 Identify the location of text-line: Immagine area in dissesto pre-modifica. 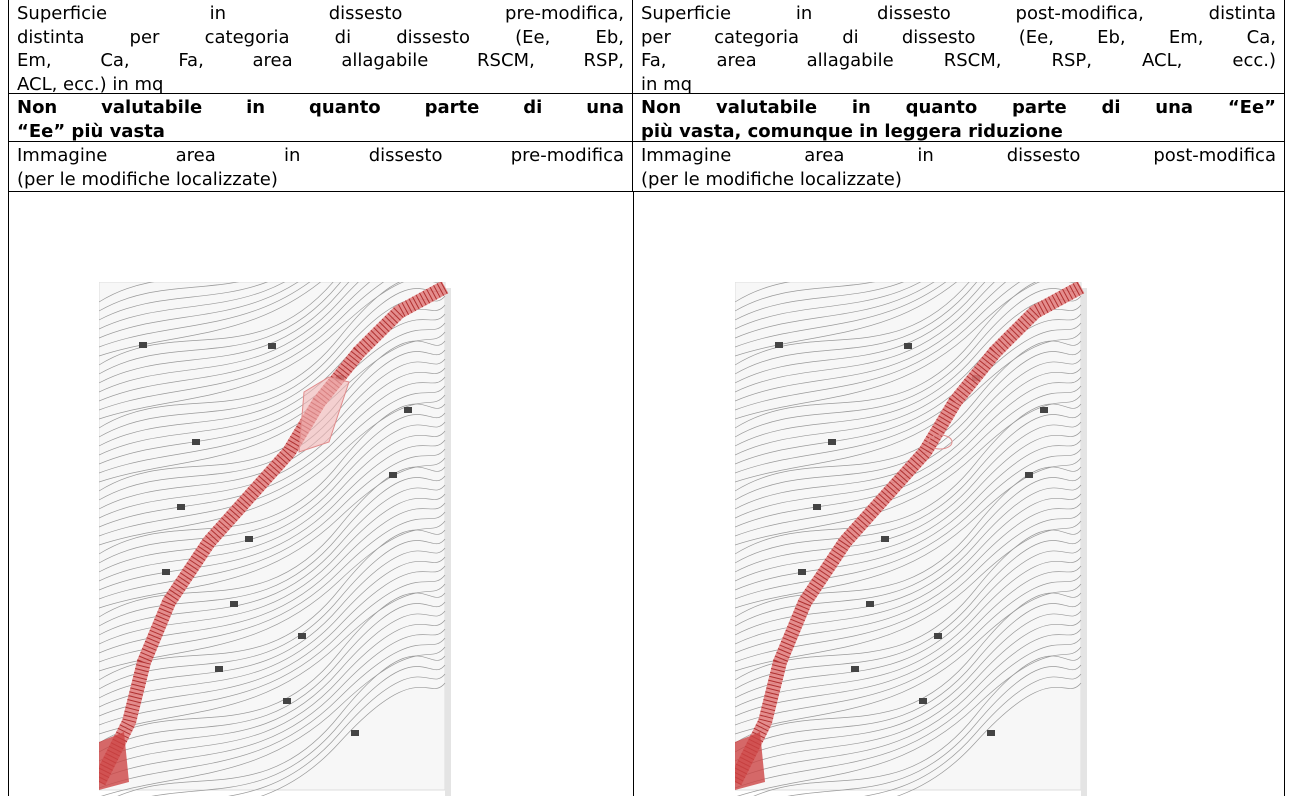
(320, 155).